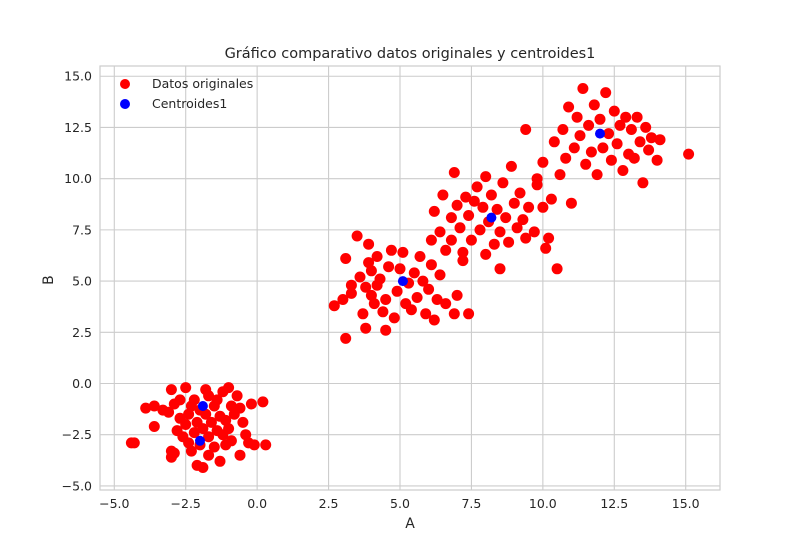 The height and width of the screenshot is (550, 800). I want to click on y-tick-label: 12.5, so click(78, 127).